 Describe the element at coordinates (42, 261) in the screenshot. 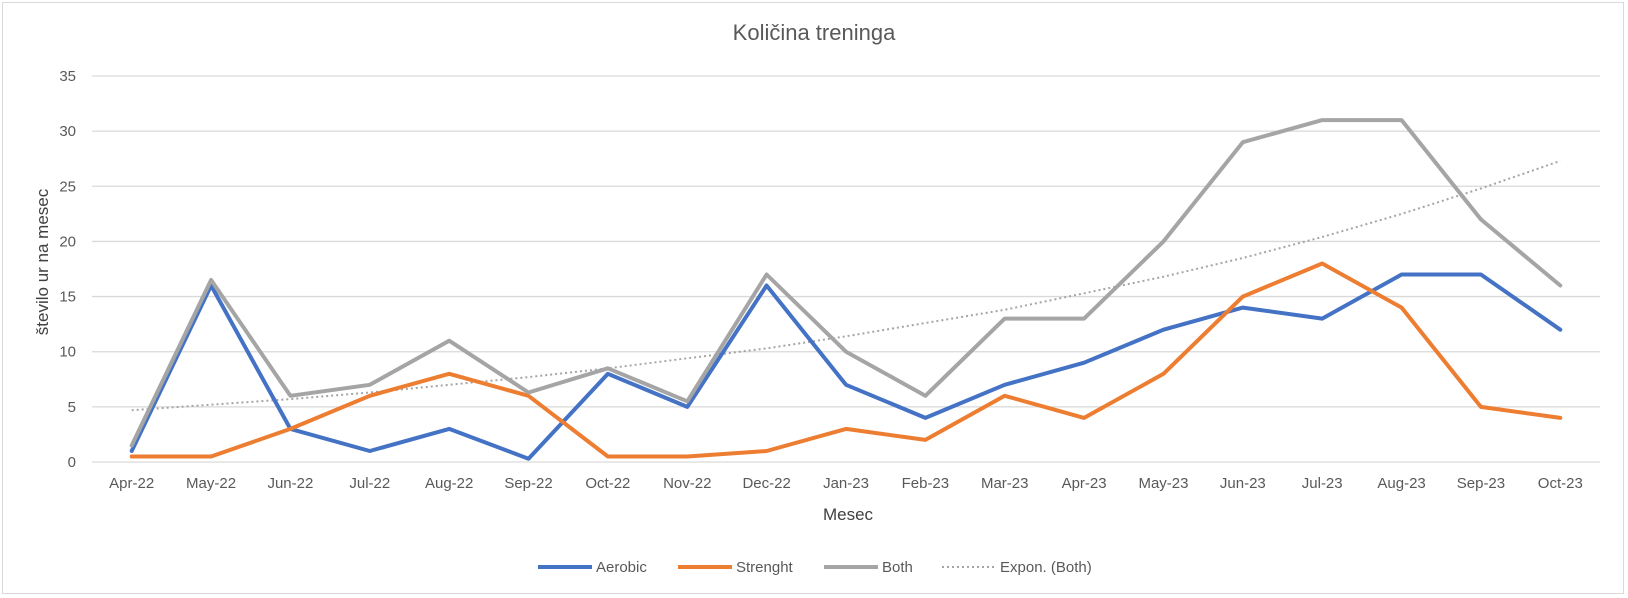

I see `y-axis-label: število ur na mesec` at that location.